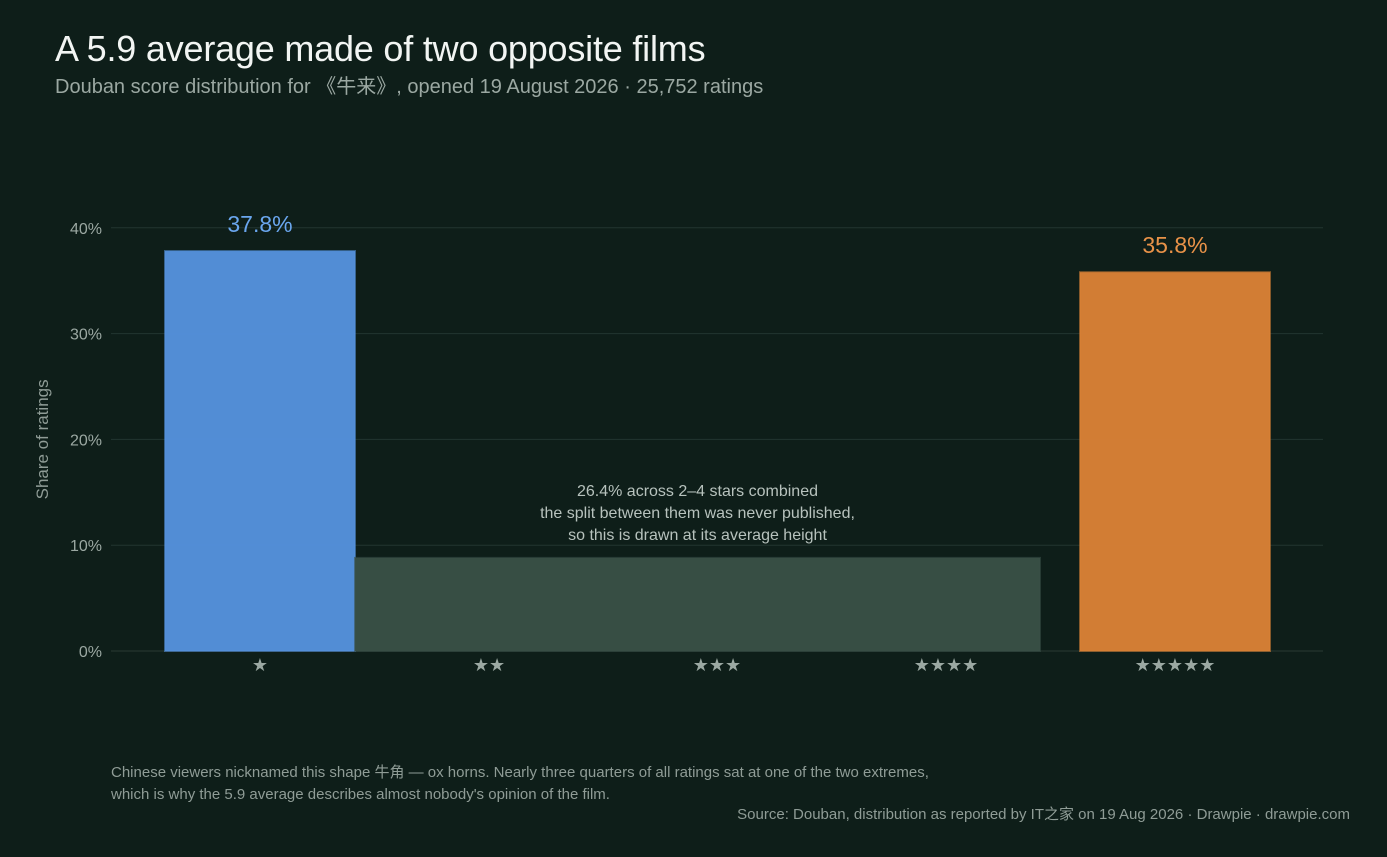 The width and height of the screenshot is (1387, 857). What do you see at coordinates (489, 665) in the screenshot?
I see `x-tick-label: ★★` at bounding box center [489, 665].